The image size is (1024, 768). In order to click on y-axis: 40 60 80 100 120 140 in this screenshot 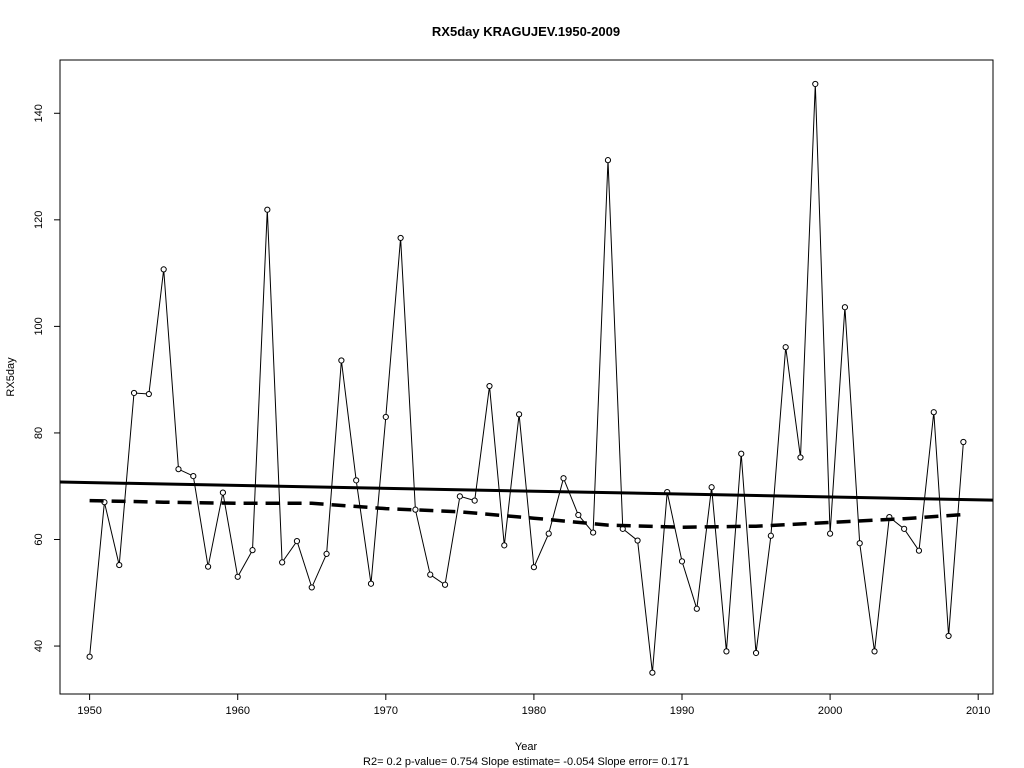, I will do `click(46, 378)`.